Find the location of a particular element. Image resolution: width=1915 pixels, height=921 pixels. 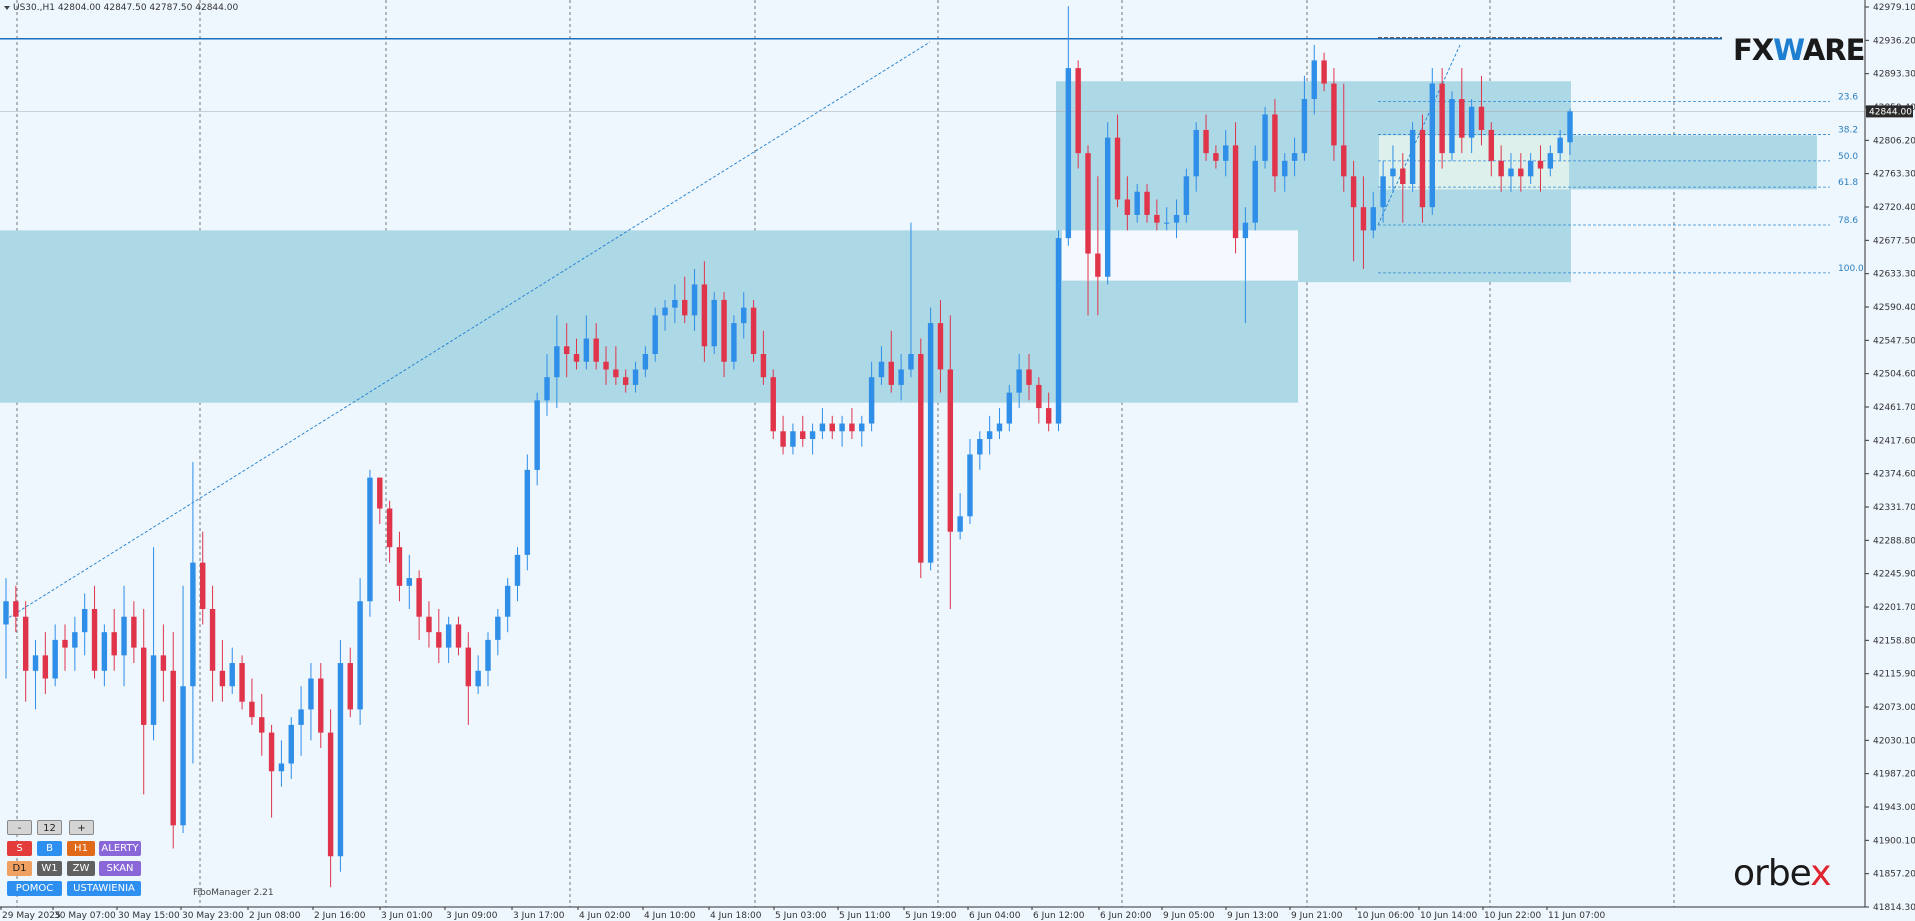

time-tick-label: 3 Jun 17:00 is located at coordinates (539, 916).